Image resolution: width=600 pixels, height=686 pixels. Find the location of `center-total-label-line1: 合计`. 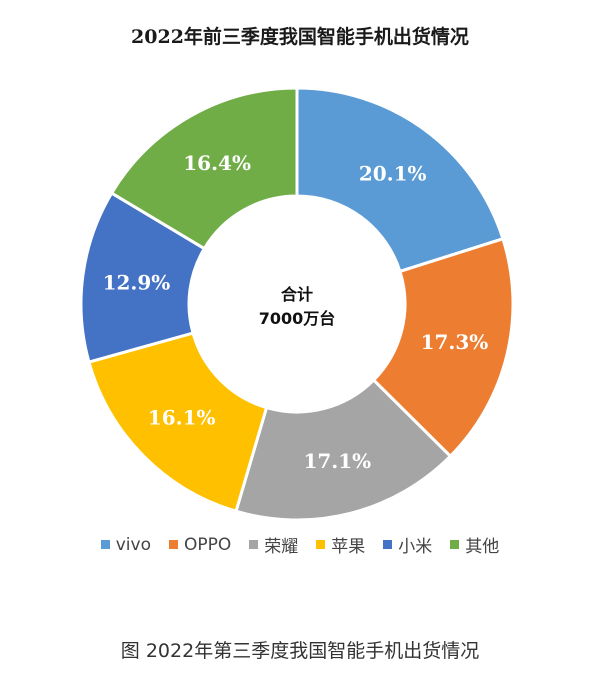

center-total-label-line1: 合计 is located at coordinates (297, 294).